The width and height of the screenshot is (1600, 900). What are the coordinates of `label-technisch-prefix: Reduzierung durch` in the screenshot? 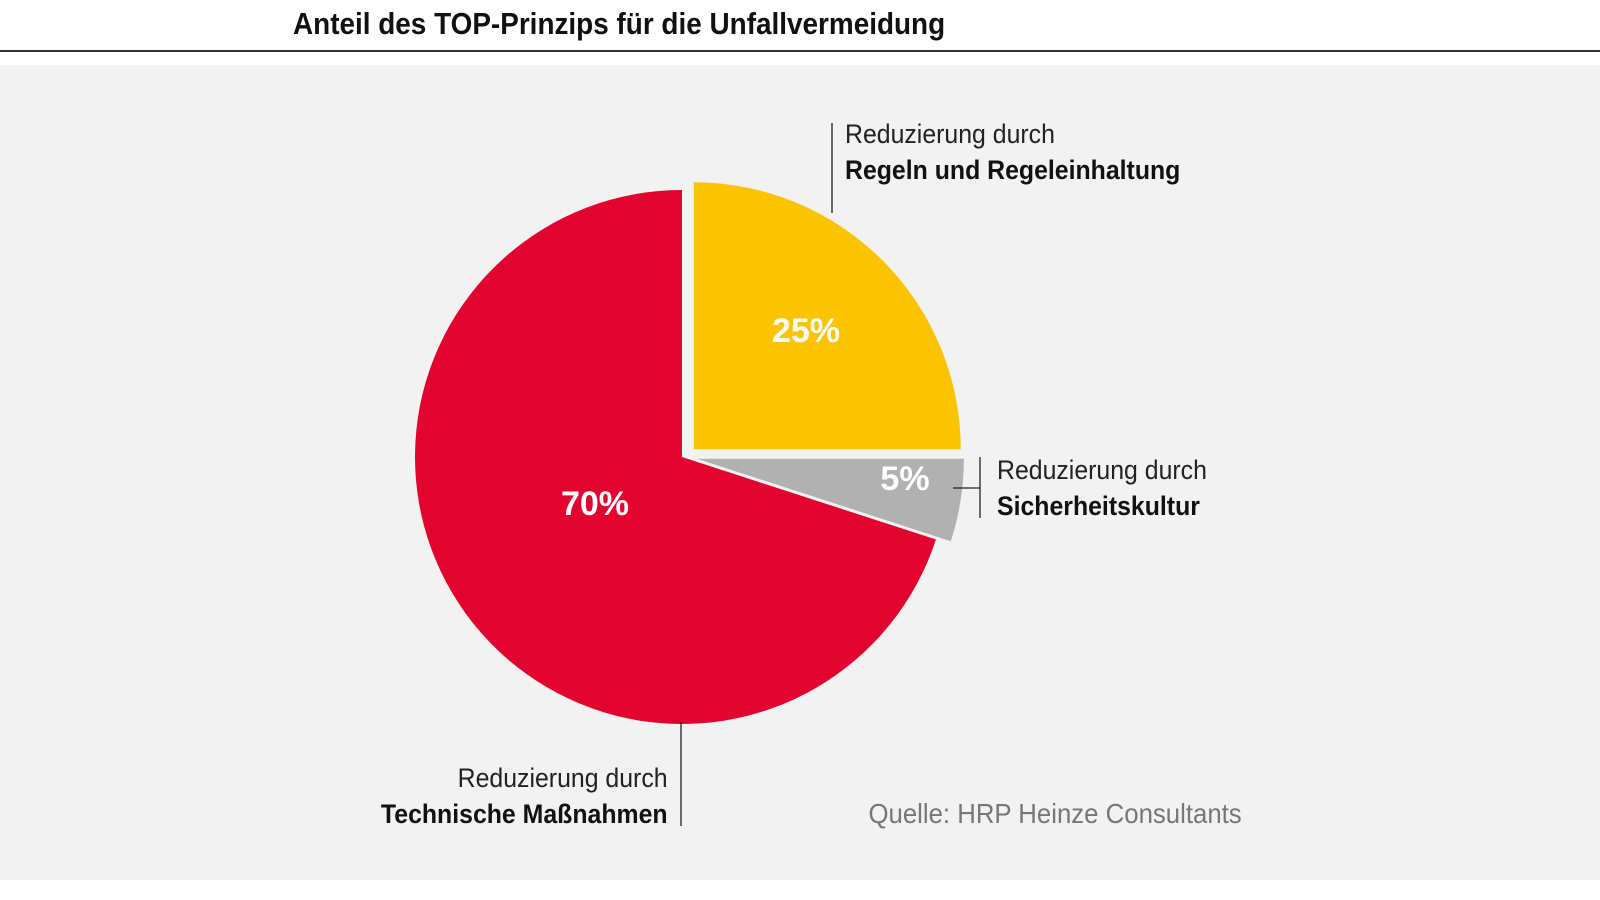 It's located at (563, 778).